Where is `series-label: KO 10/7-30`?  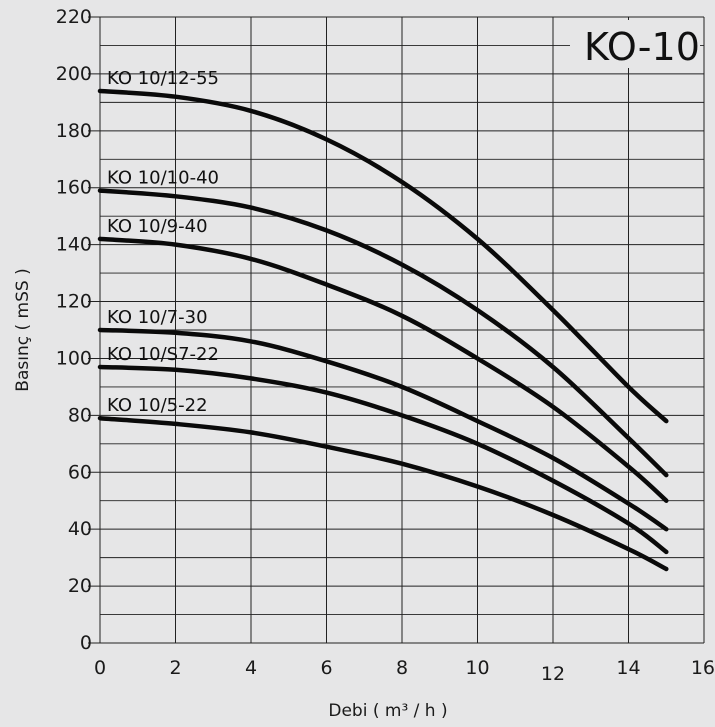
series-label: KO 10/7-30 is located at coordinates (157, 317).